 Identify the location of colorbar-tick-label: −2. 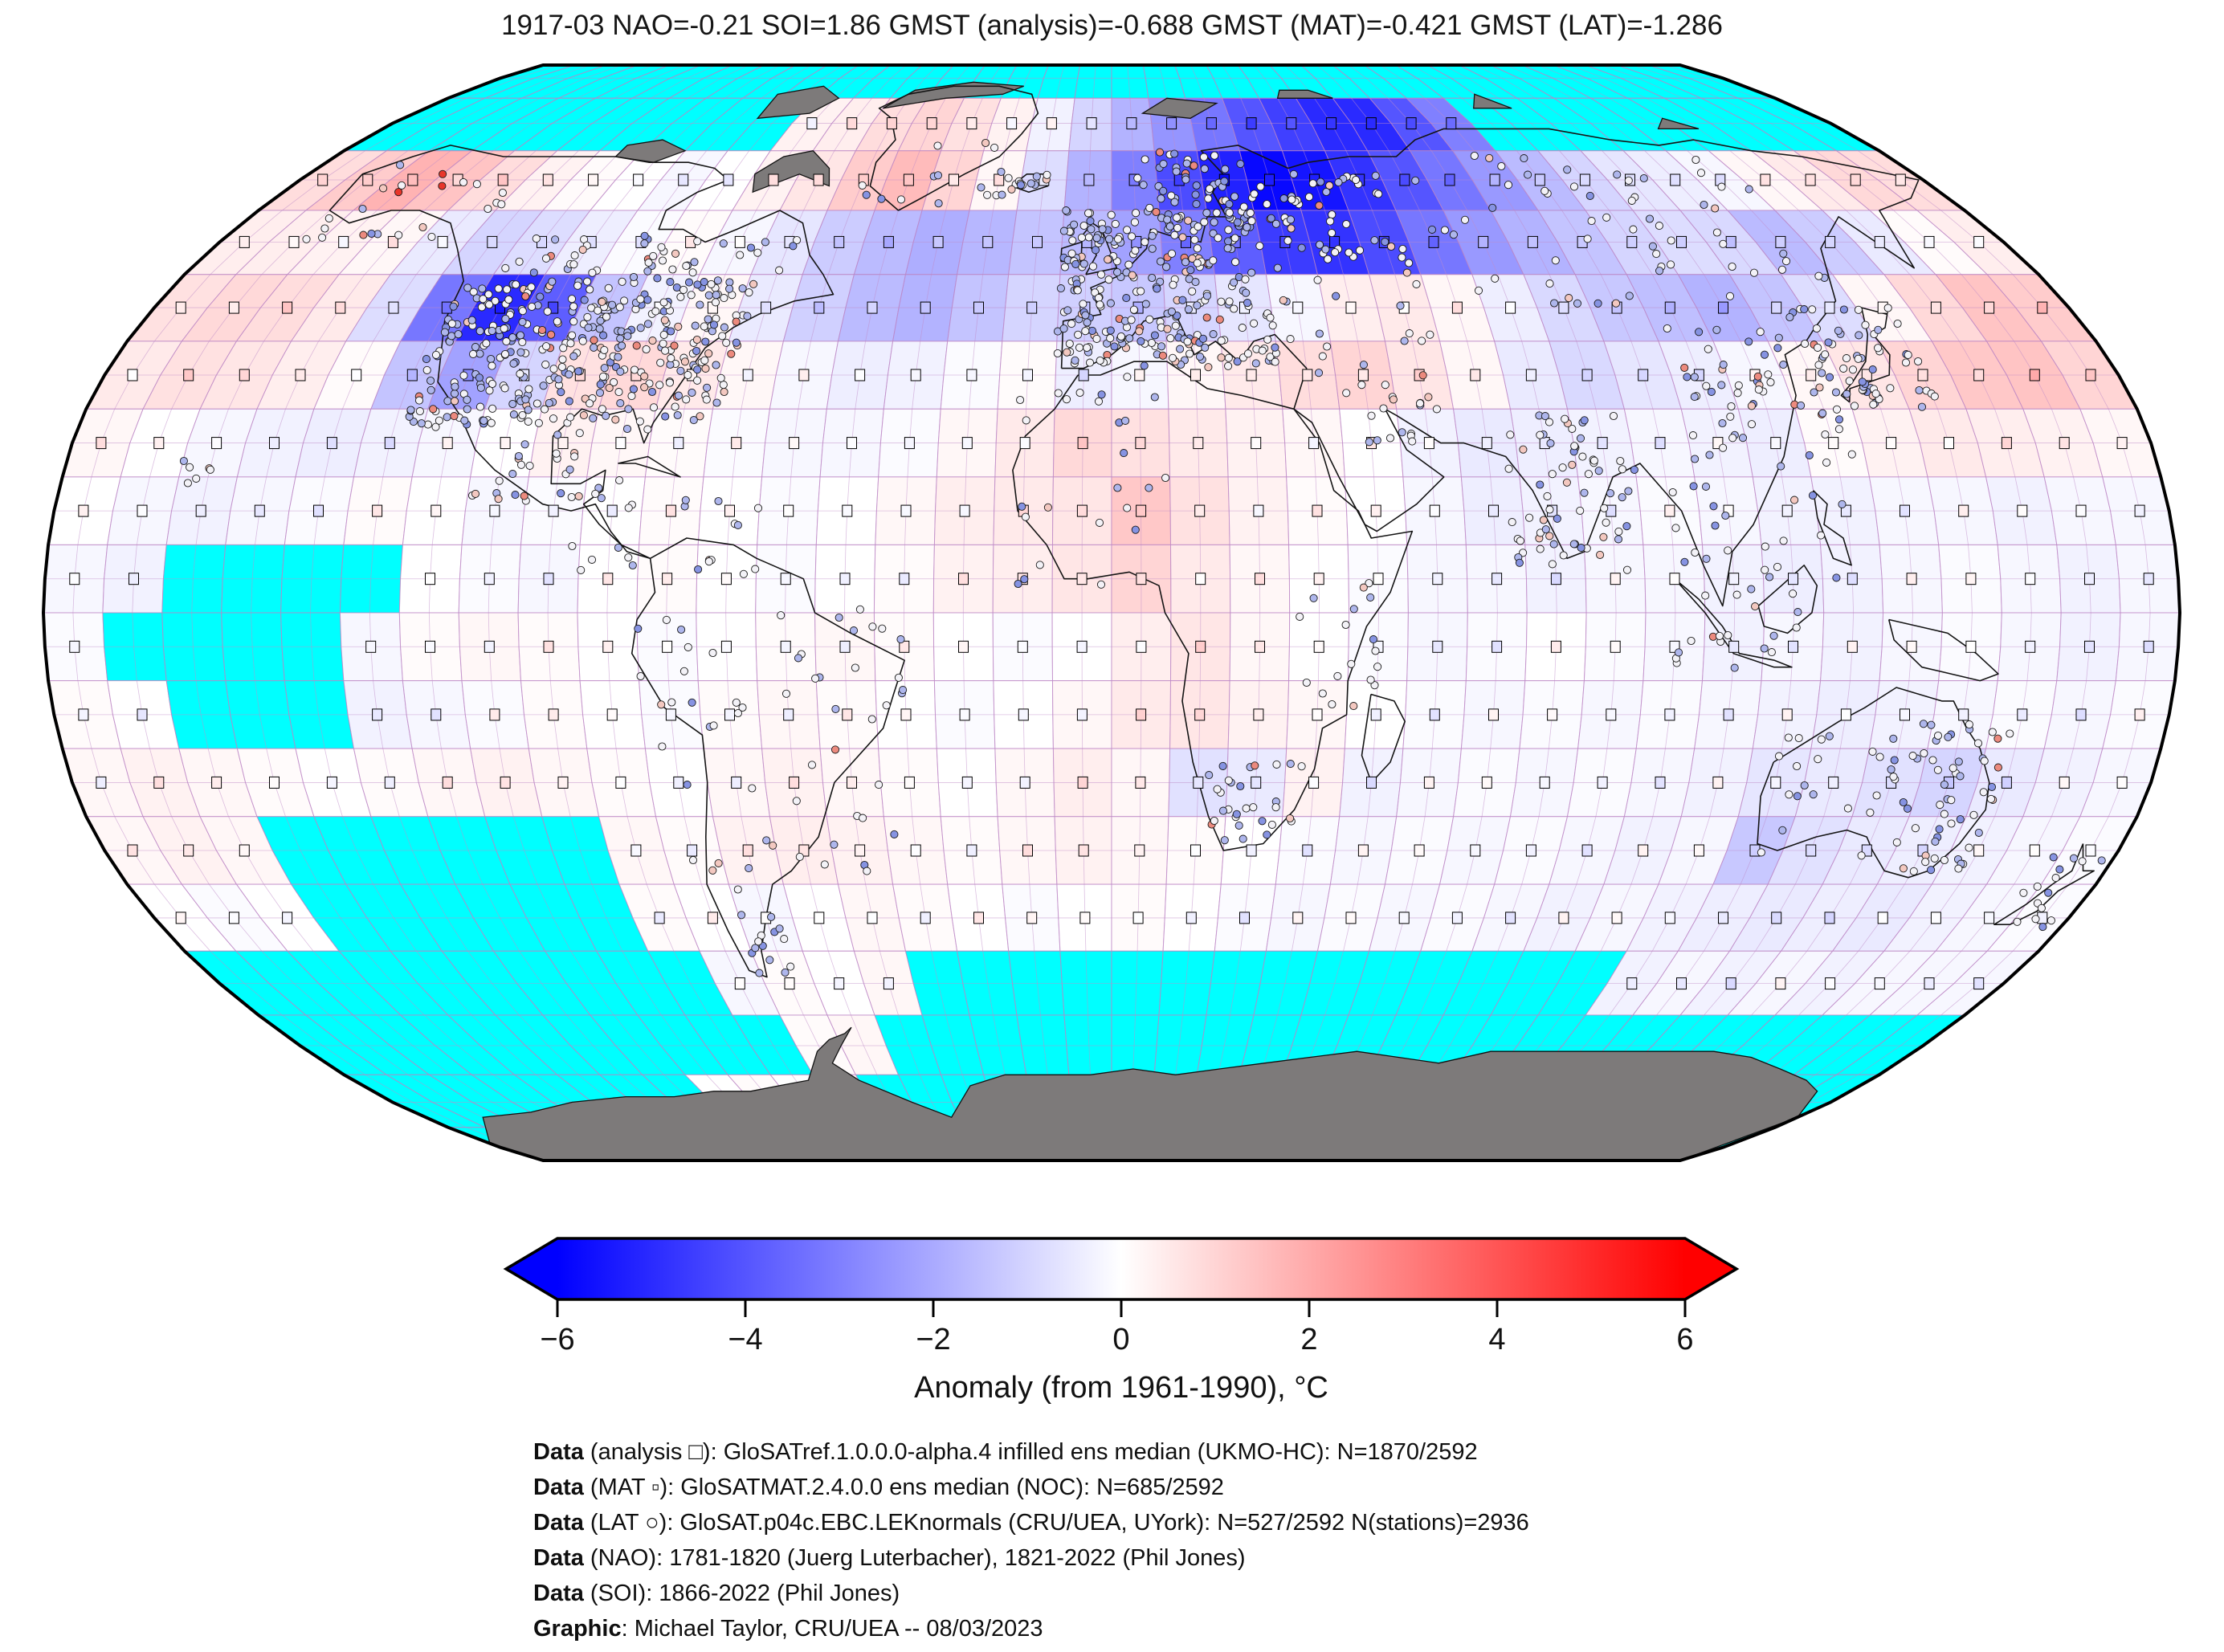
(933, 1339).